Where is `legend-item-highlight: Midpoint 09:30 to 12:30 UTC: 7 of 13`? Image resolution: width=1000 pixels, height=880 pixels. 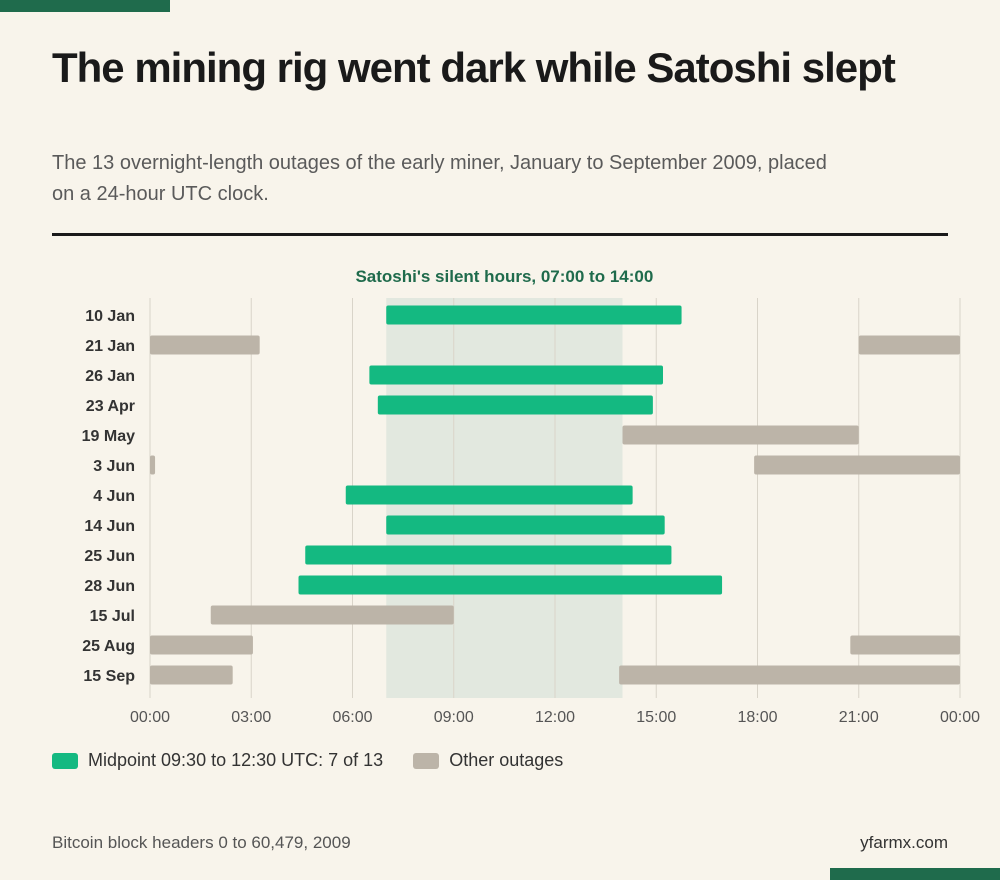
legend-item-highlight: Midpoint 09:30 to 12:30 UTC: 7 of 13 is located at coordinates (217, 760).